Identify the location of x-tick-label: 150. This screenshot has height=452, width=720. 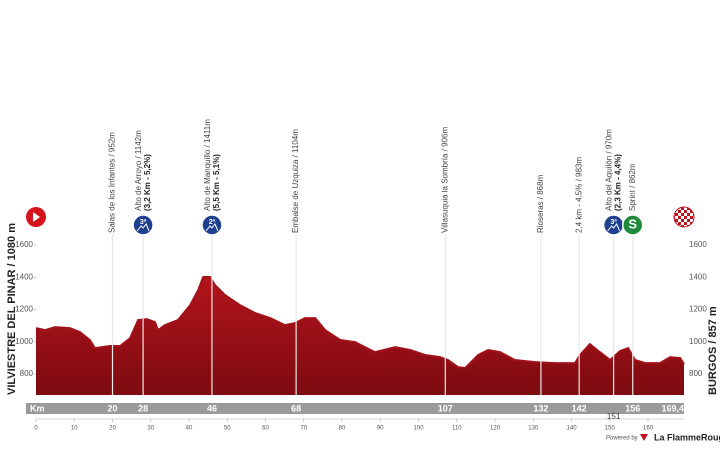
(610, 429).